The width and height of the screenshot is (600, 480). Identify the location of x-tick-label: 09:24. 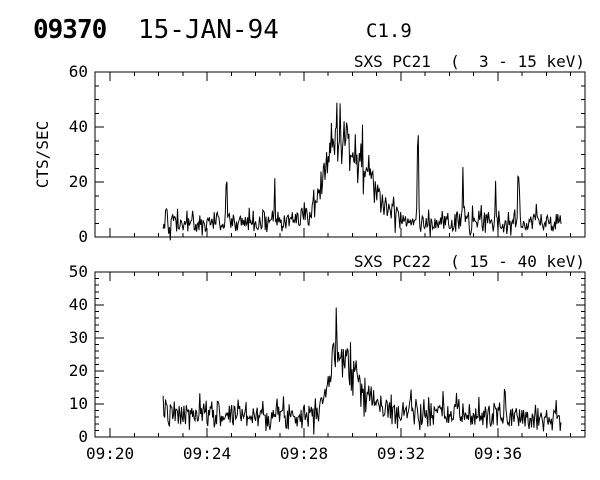
(207, 453).